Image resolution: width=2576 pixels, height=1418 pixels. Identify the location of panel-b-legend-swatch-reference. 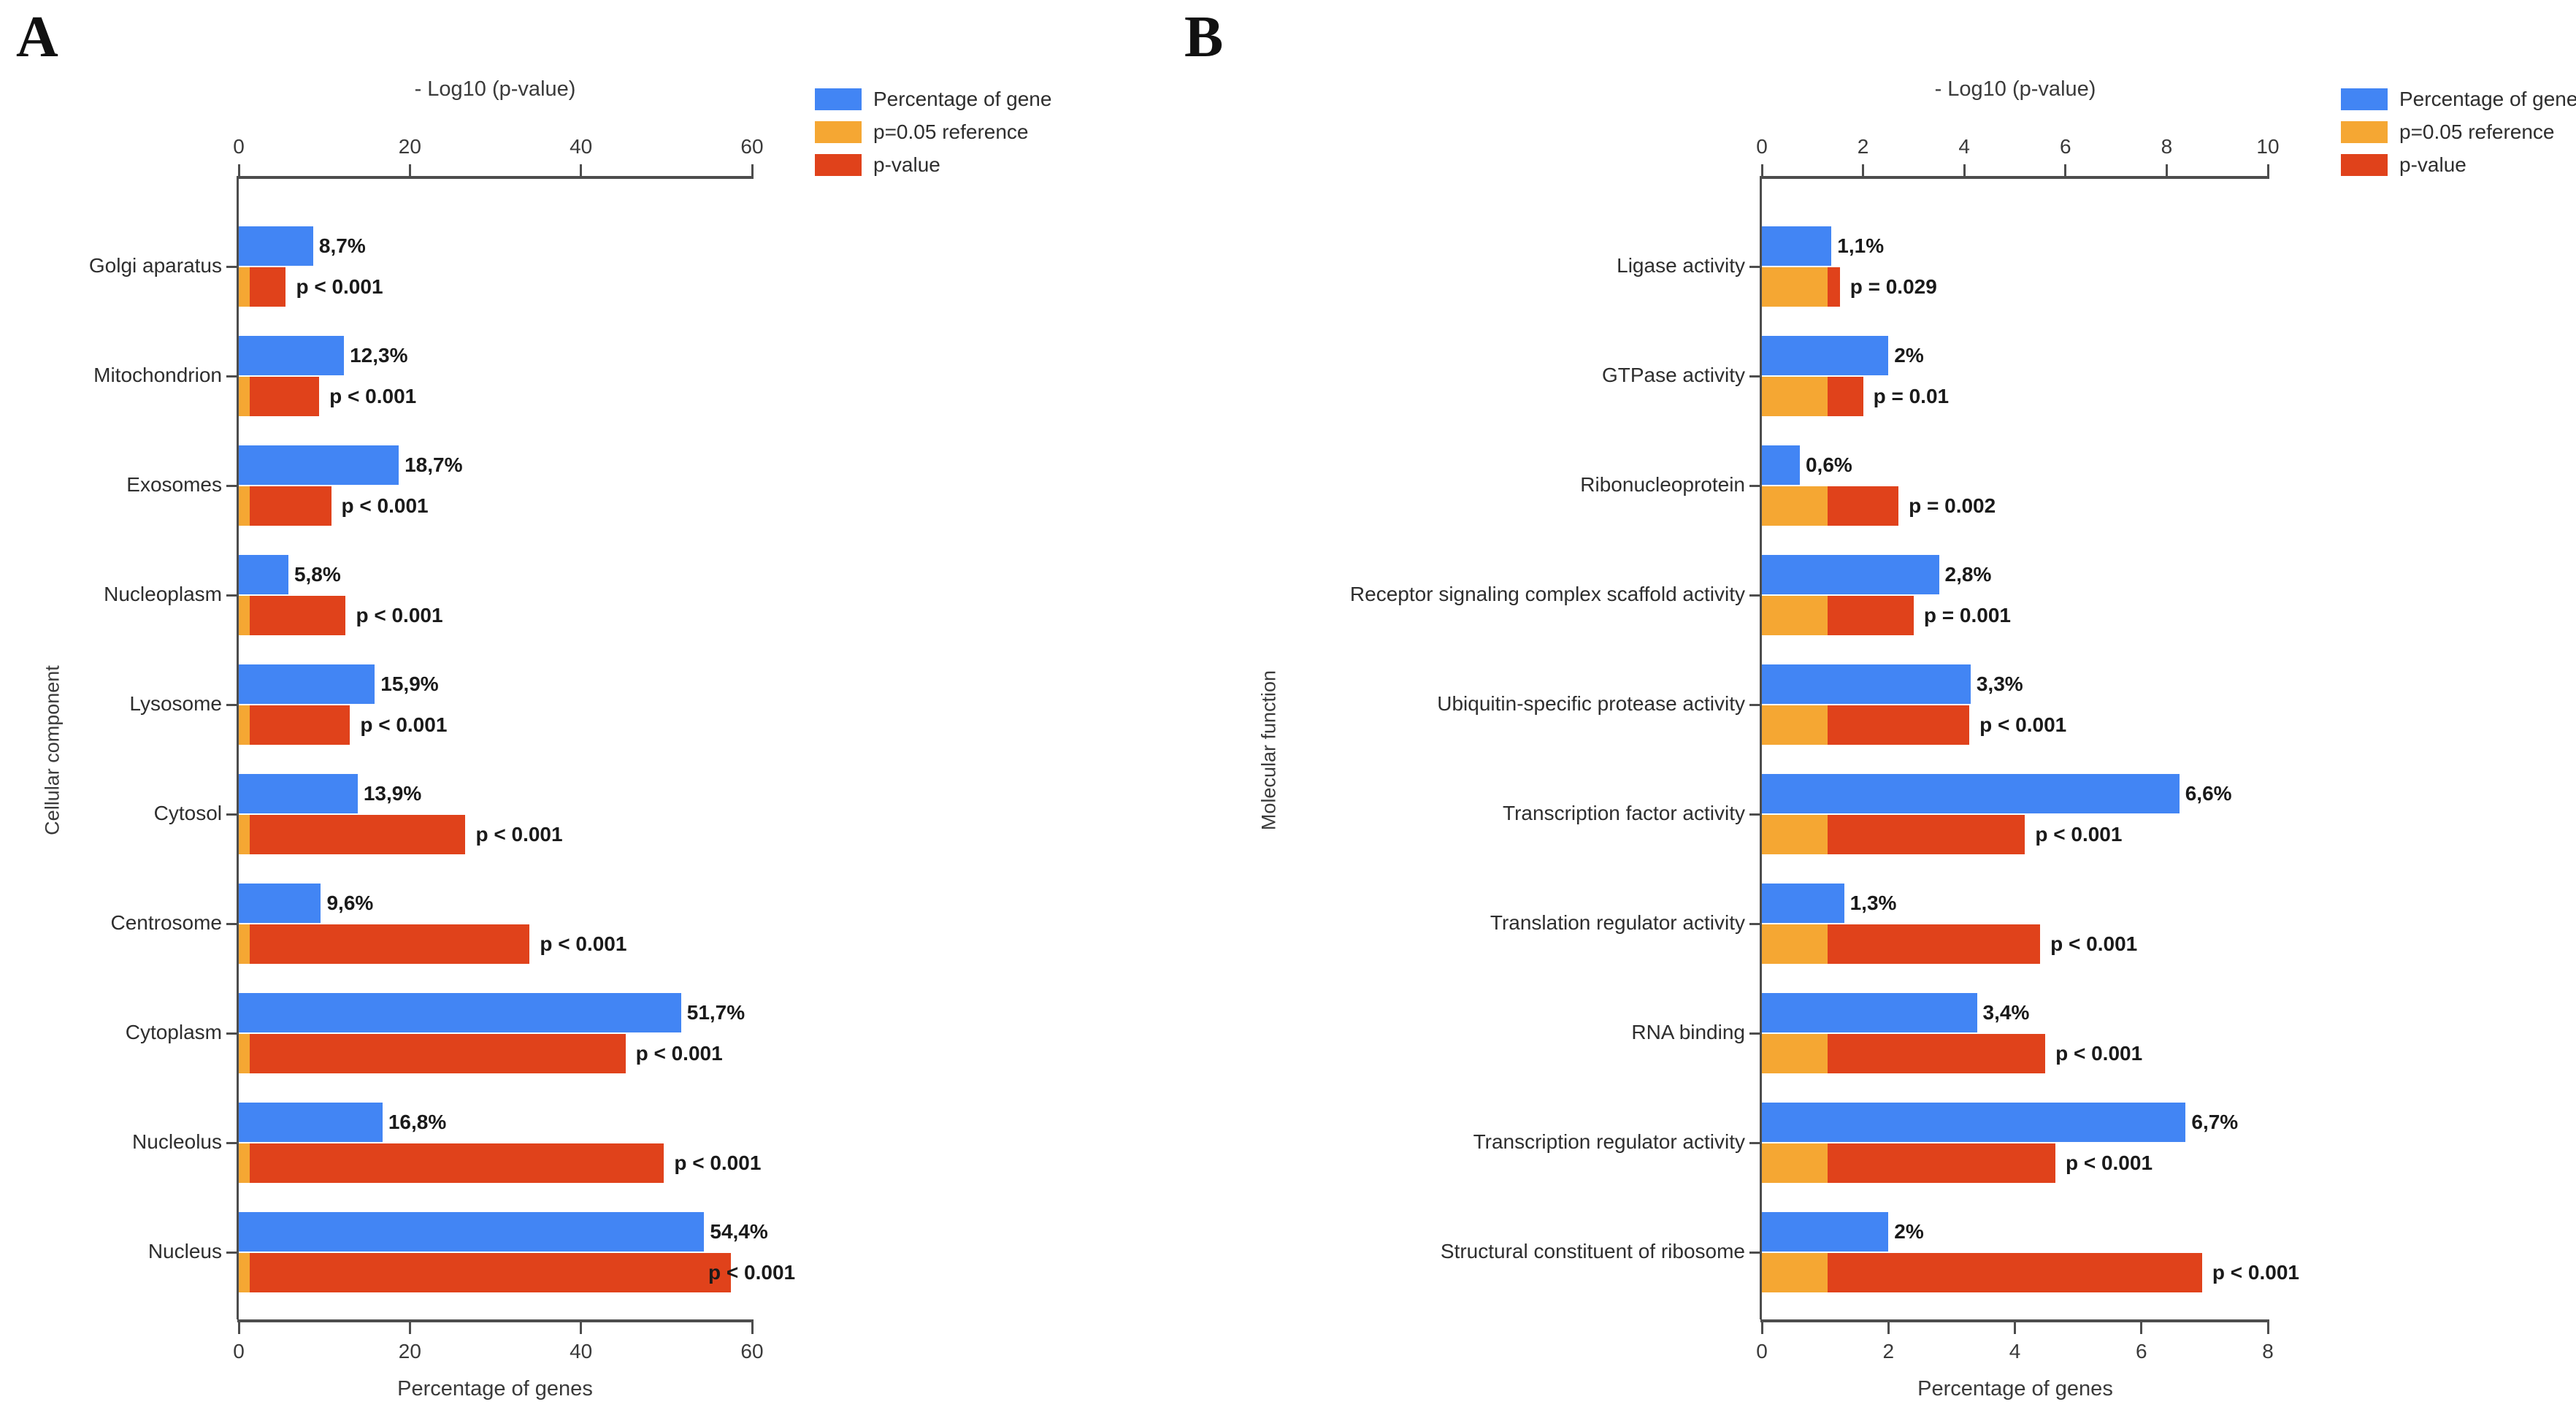
(2364, 132).